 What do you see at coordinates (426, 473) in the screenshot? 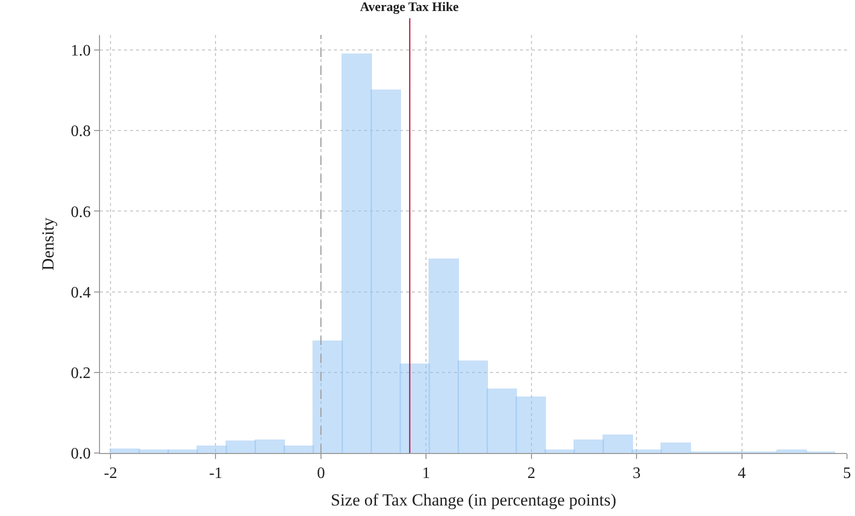
I see `x-tick-label: 1` at bounding box center [426, 473].